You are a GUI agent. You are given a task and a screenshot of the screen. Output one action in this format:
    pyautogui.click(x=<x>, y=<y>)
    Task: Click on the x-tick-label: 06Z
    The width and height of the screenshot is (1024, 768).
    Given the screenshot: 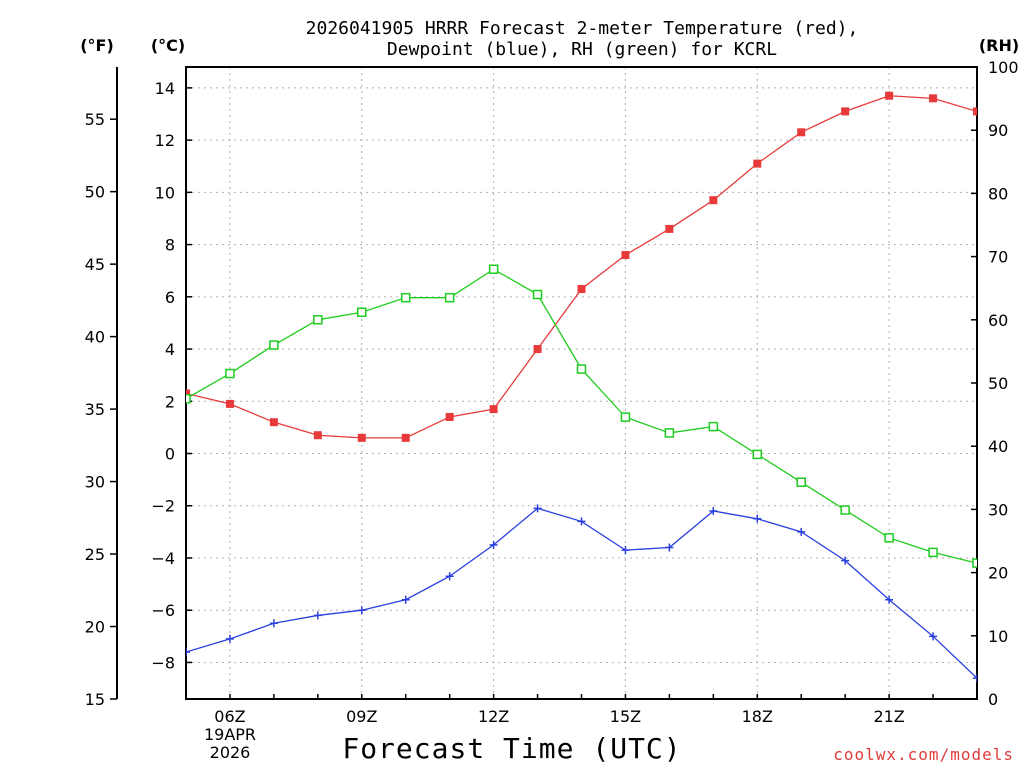 What is the action you would take?
    pyautogui.click(x=229, y=716)
    